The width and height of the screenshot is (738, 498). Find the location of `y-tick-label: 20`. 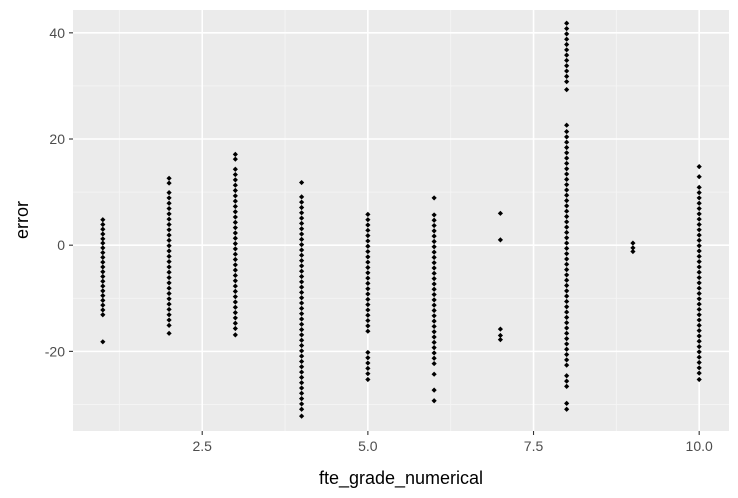

y-tick-label: 20 is located at coordinates (57, 139).